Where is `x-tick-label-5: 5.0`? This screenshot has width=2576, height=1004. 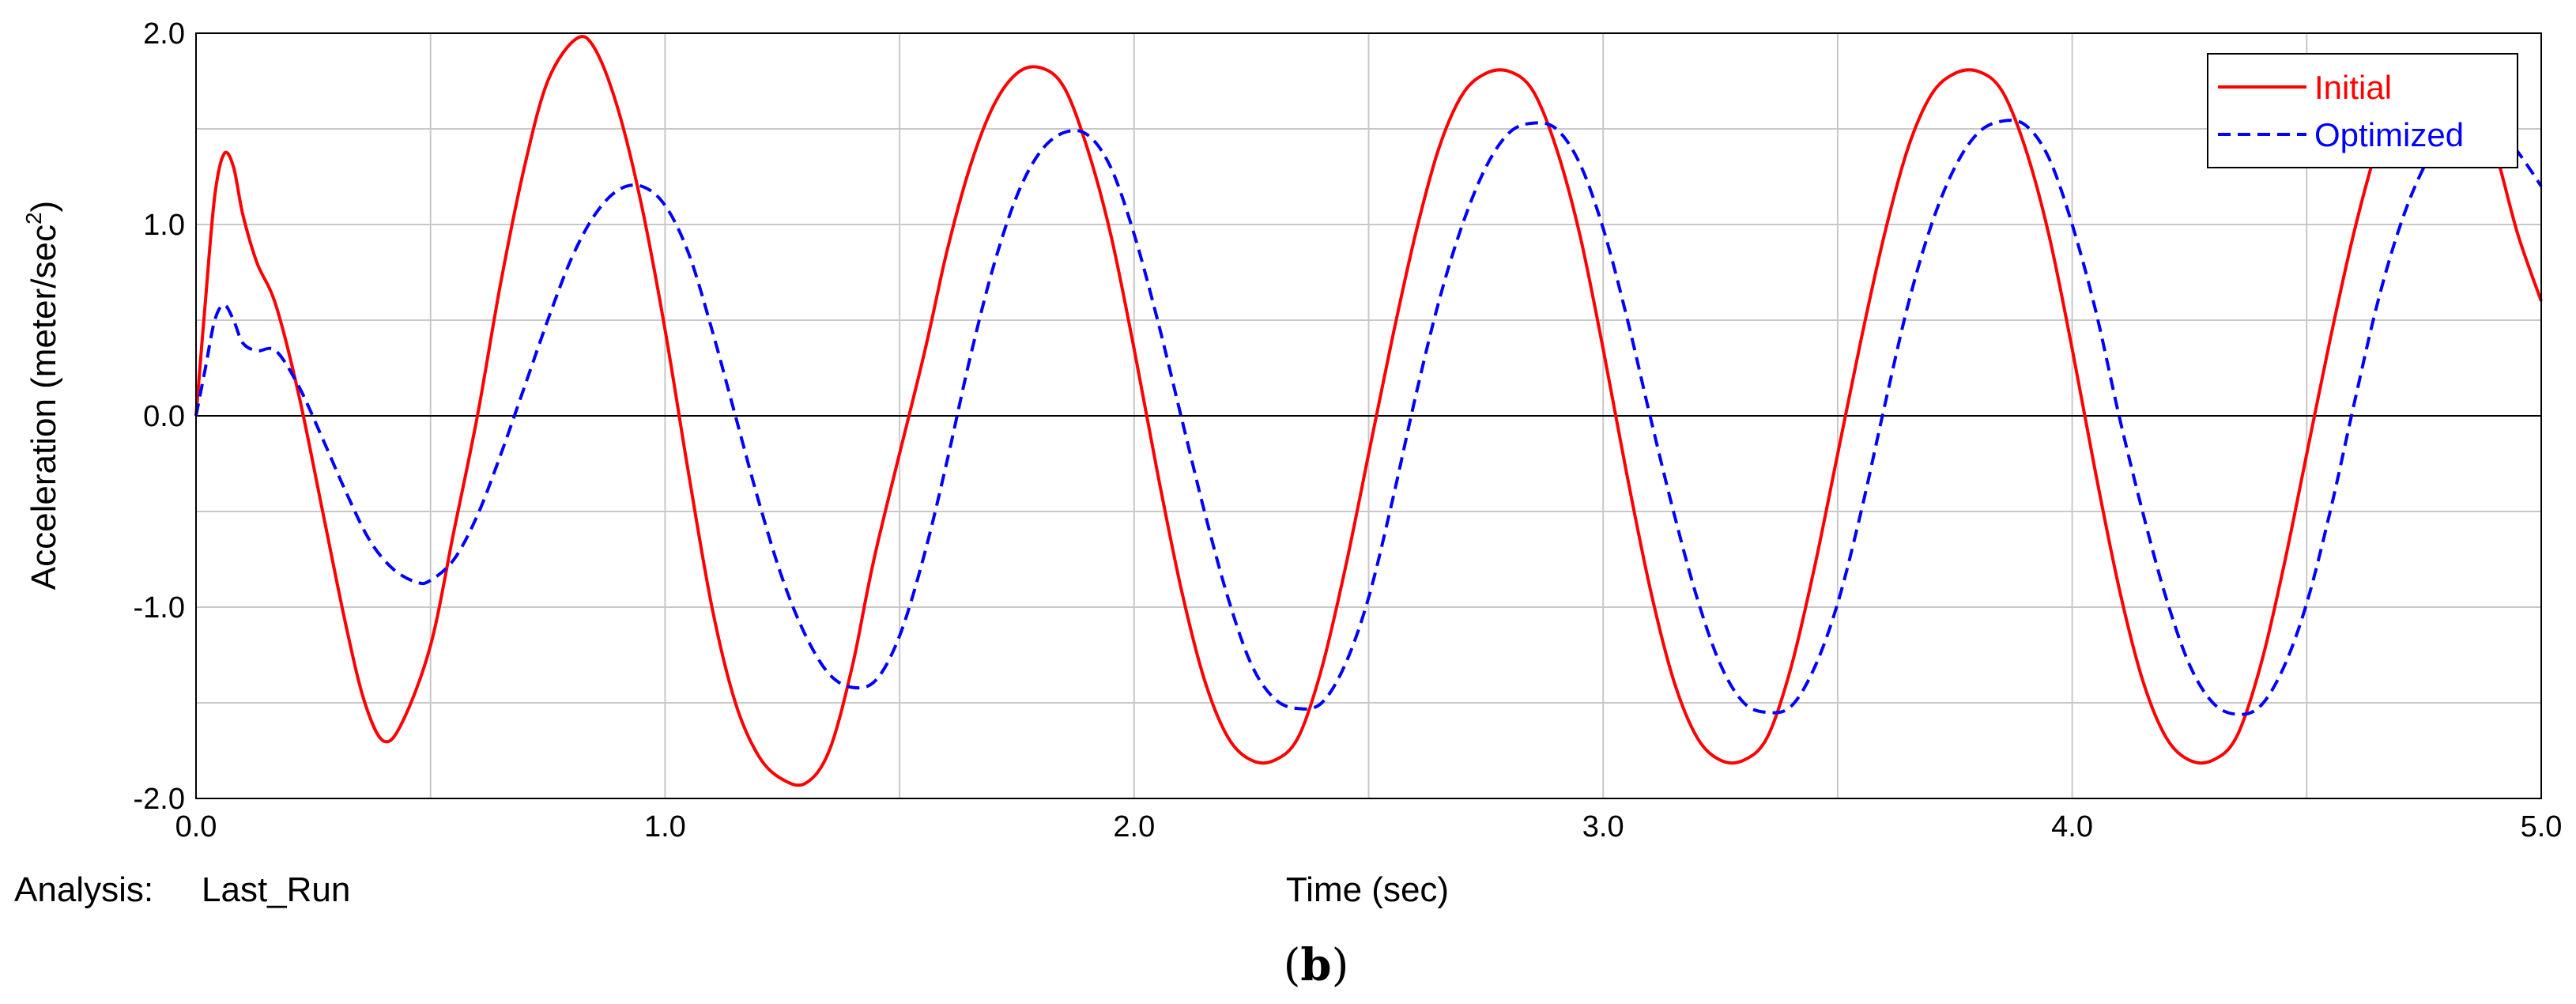 x-tick-label-5: 5.0 is located at coordinates (2542, 827).